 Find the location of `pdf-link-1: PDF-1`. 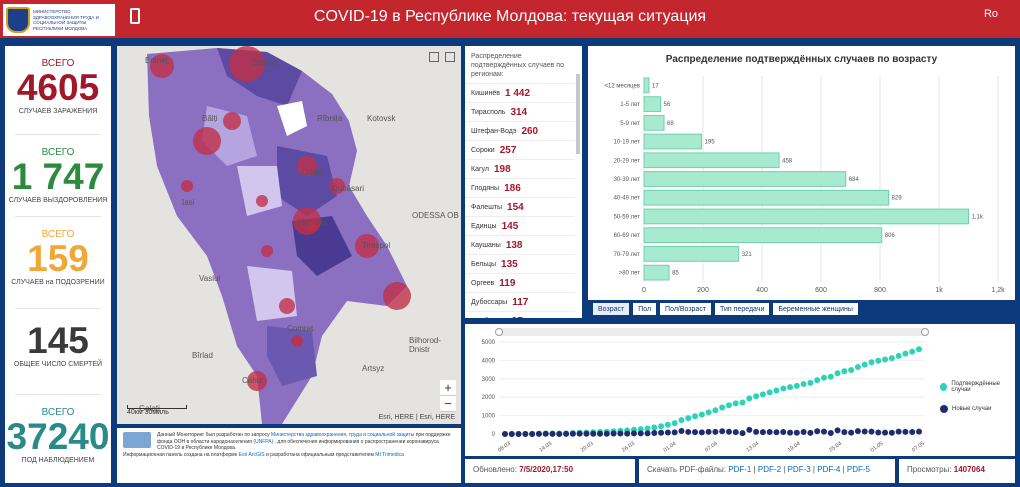

pdf-link-1: PDF-1 is located at coordinates (740, 469).